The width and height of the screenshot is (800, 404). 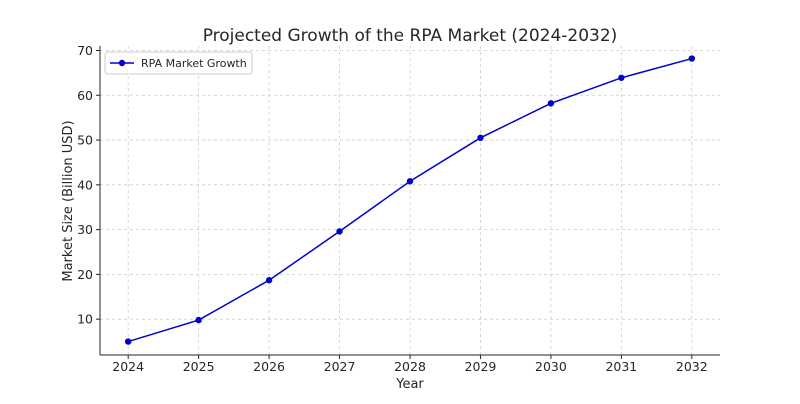 What do you see at coordinates (199, 366) in the screenshot?
I see `x-tick-label: 2025` at bounding box center [199, 366].